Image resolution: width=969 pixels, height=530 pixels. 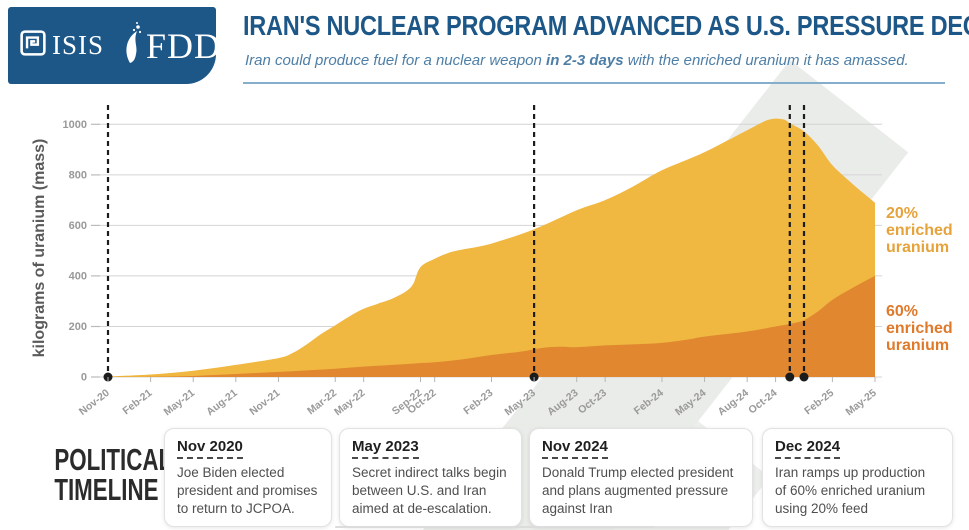 I want to click on isis-spiral-icon, so click(x=33, y=45).